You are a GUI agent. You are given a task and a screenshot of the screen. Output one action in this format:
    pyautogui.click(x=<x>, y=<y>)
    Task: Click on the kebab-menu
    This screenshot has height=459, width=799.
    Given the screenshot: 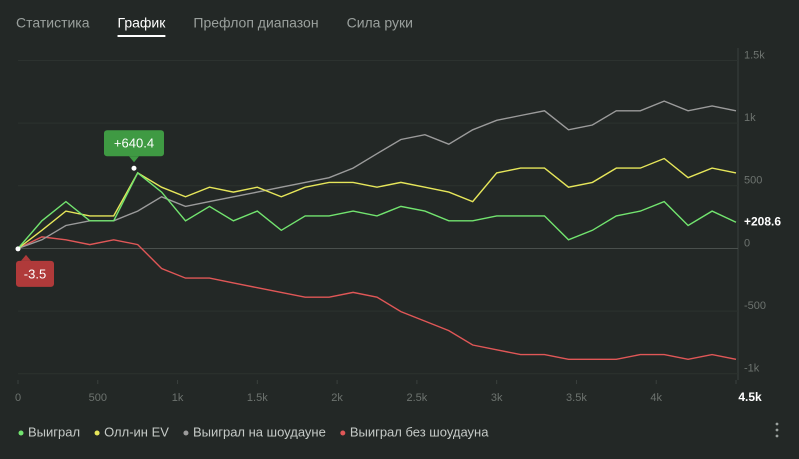 What is the action you would take?
    pyautogui.click(x=777, y=430)
    